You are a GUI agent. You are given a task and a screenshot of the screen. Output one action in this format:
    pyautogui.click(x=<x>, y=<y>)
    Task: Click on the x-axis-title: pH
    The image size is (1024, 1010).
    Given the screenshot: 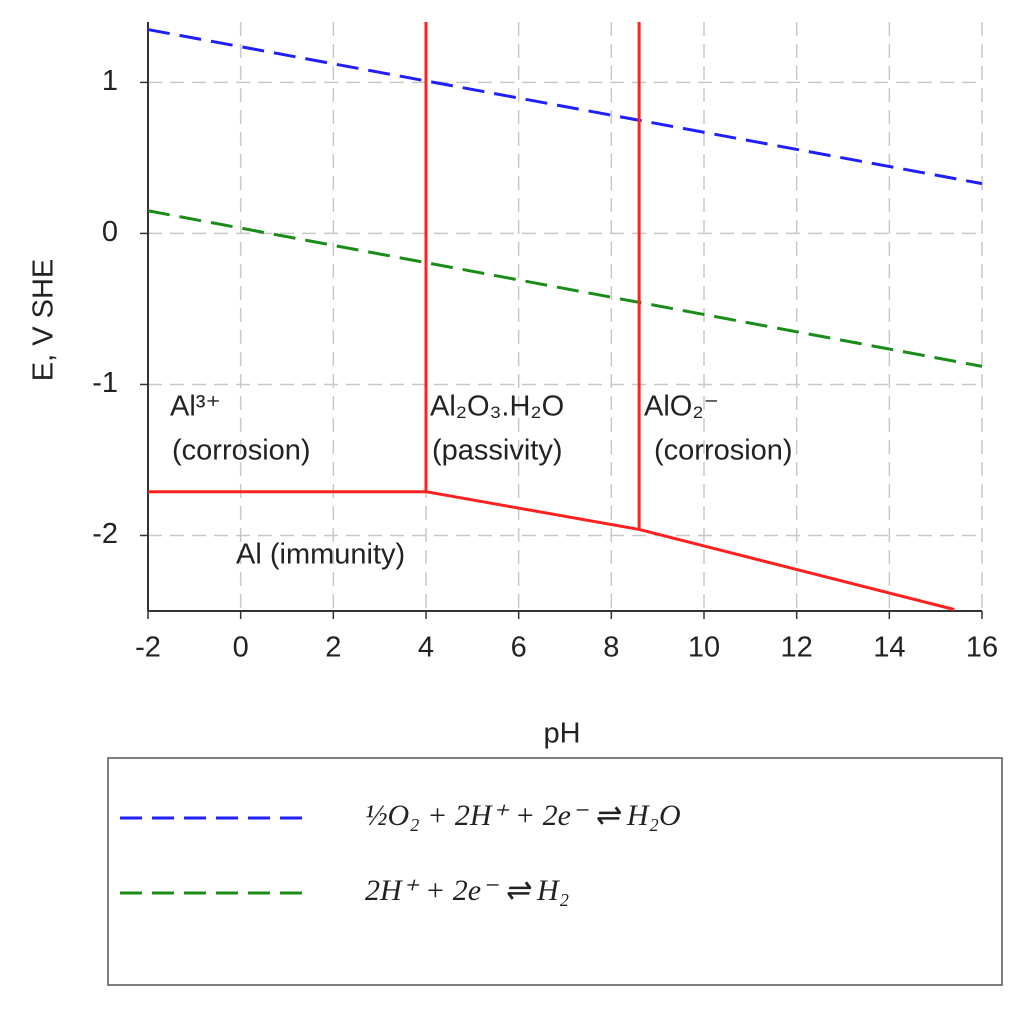 What is the action you would take?
    pyautogui.click(x=561, y=734)
    